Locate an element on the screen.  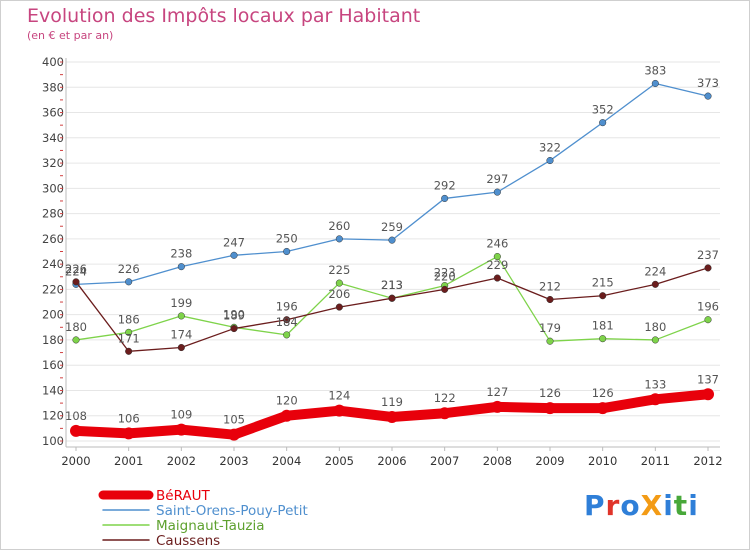
data-label: 108 is located at coordinates (76, 416).